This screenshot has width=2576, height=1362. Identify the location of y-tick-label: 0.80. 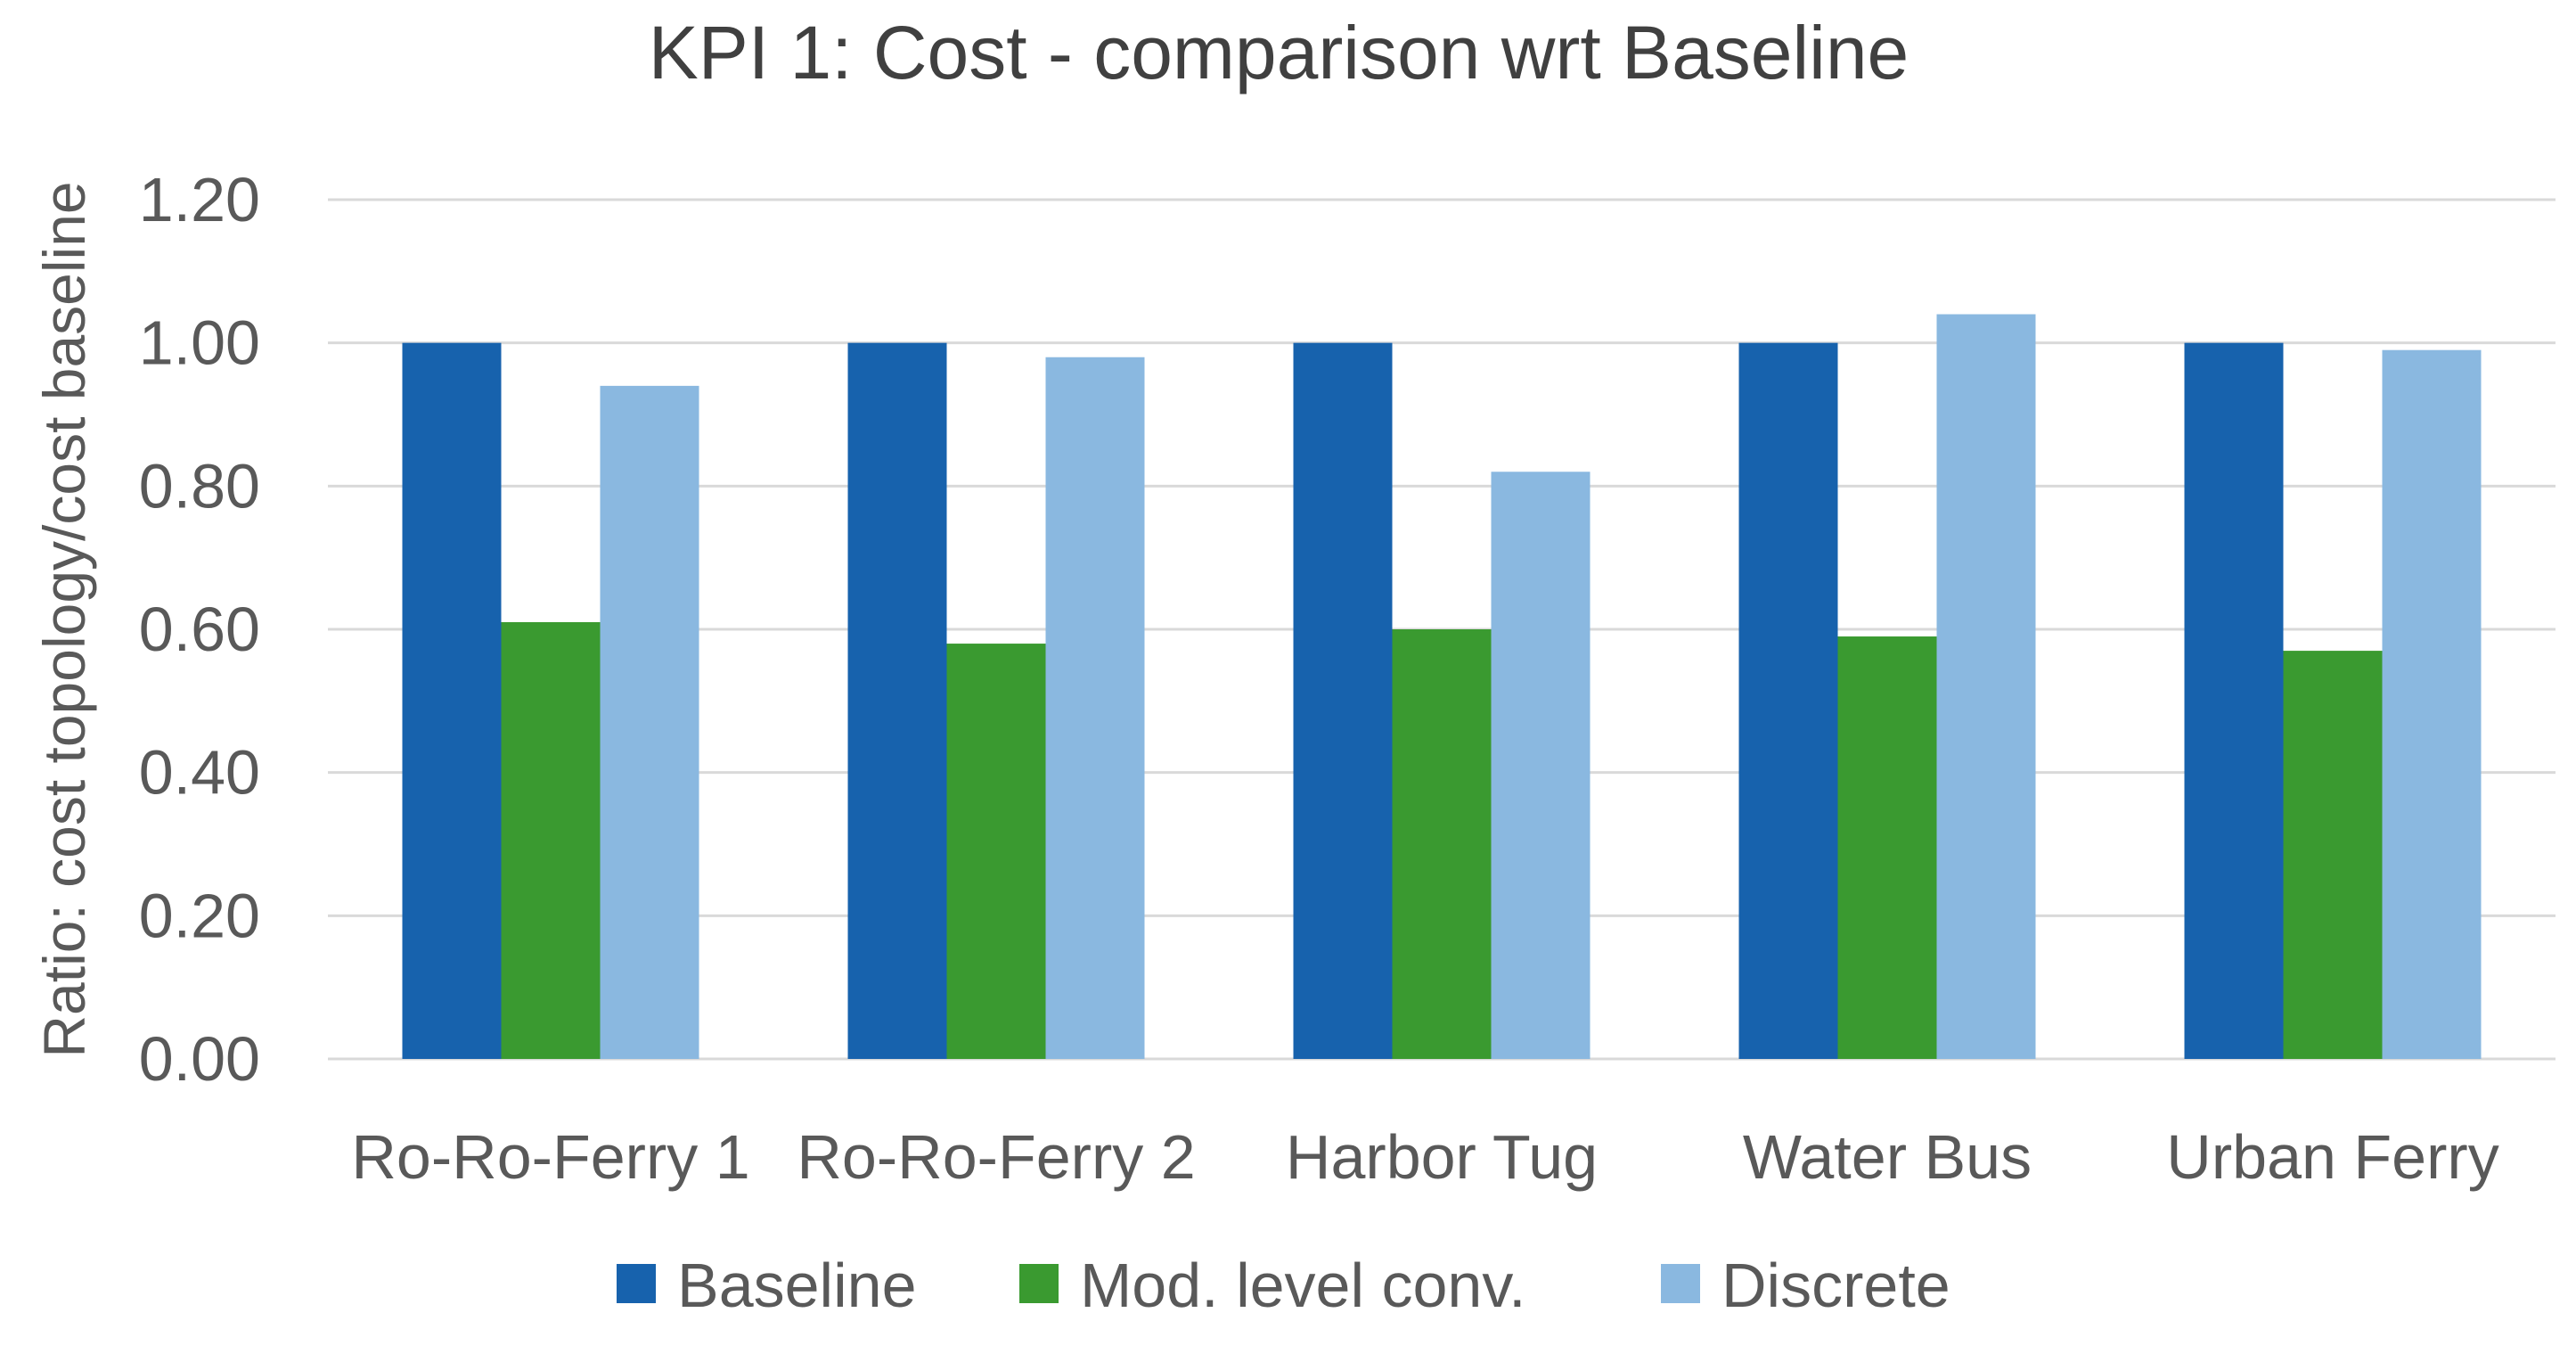
(199, 486).